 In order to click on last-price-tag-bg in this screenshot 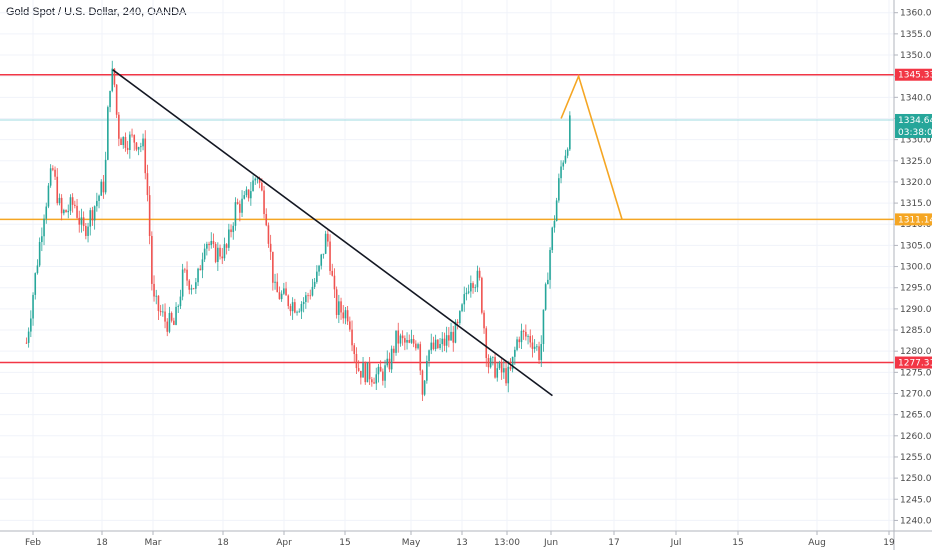, I will do `click(913, 125)`.